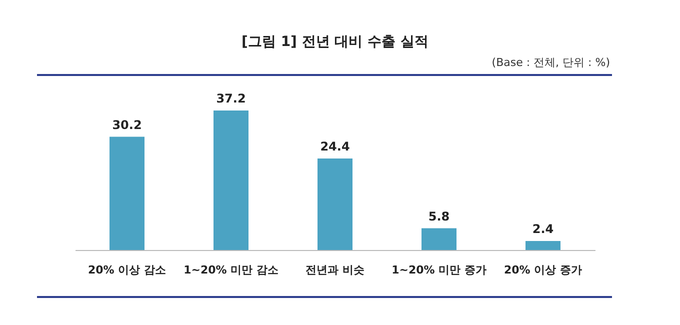 The width and height of the screenshot is (680, 325). What do you see at coordinates (231, 99) in the screenshot?
I see `data-label: 37.2` at bounding box center [231, 99].